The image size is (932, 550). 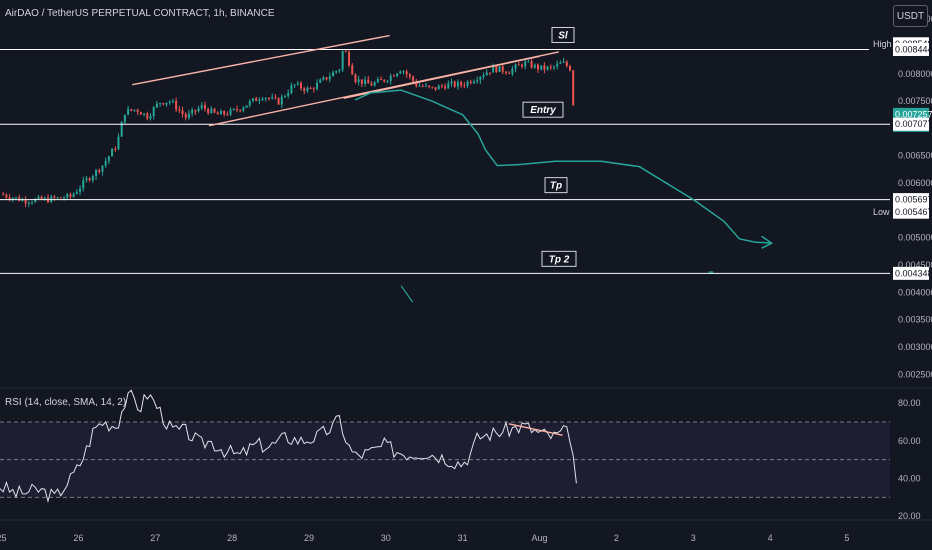 I want to click on time-tick-label: 26, so click(x=78, y=538).